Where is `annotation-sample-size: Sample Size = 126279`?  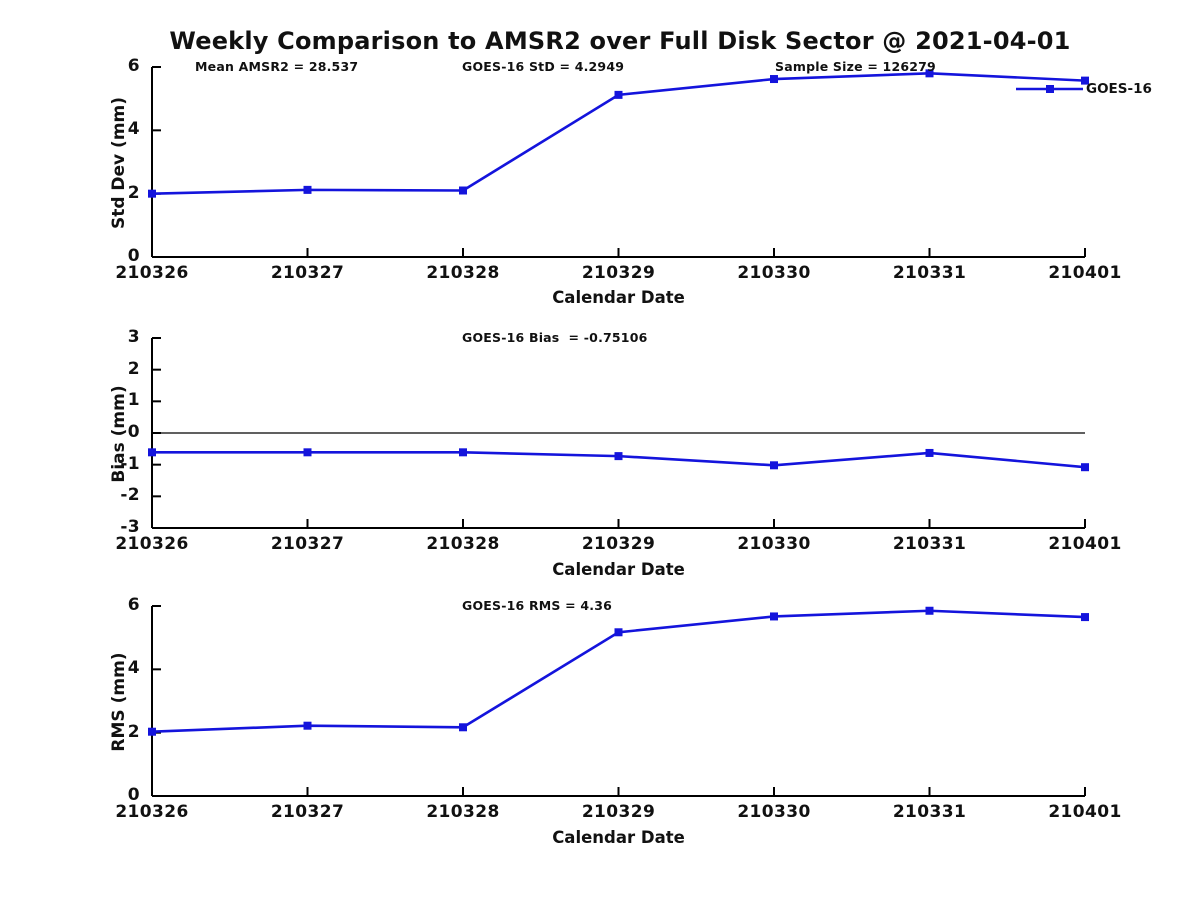
annotation-sample-size: Sample Size = 126279 is located at coordinates (855, 66).